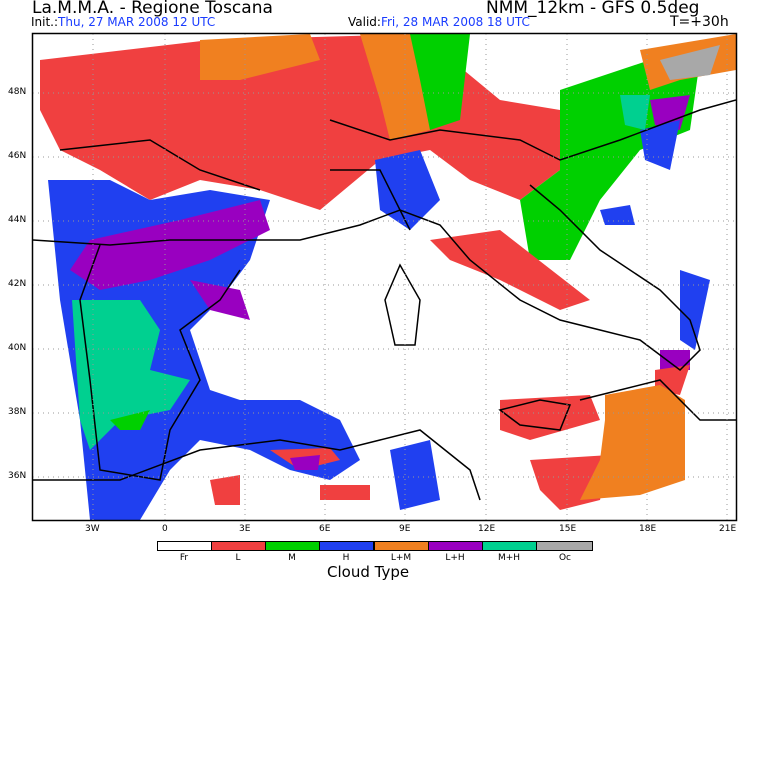  What do you see at coordinates (568, 529) in the screenshot?
I see `lon-tick: 15E` at bounding box center [568, 529].